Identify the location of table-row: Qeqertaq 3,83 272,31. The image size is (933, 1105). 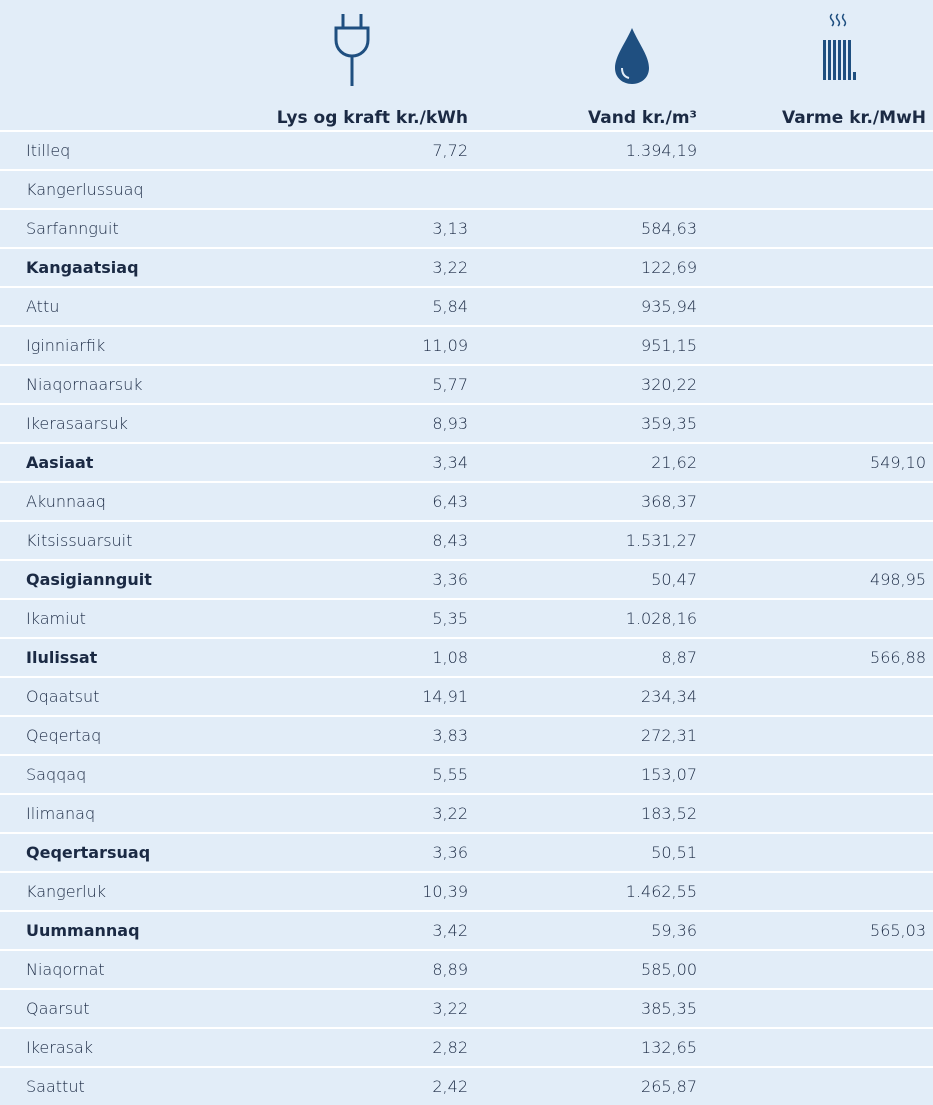
(466, 734).